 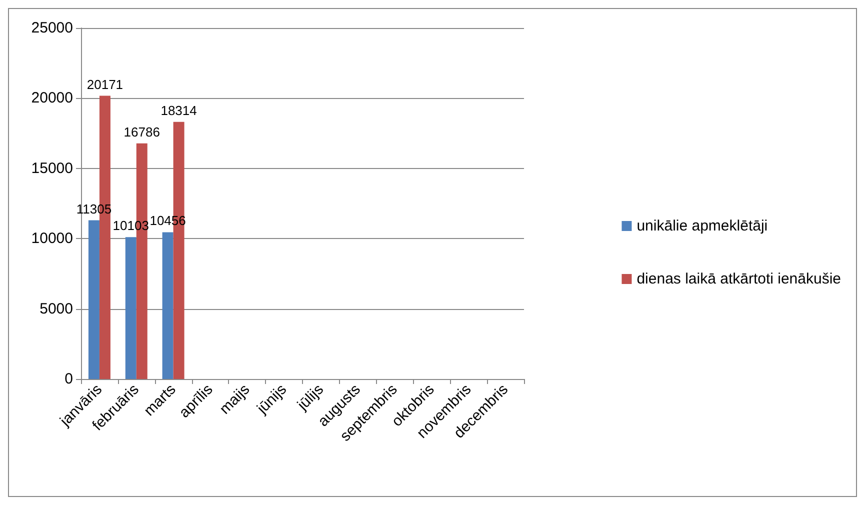 What do you see at coordinates (52, 98) in the screenshot?
I see `y-tick-label: 20000` at bounding box center [52, 98].